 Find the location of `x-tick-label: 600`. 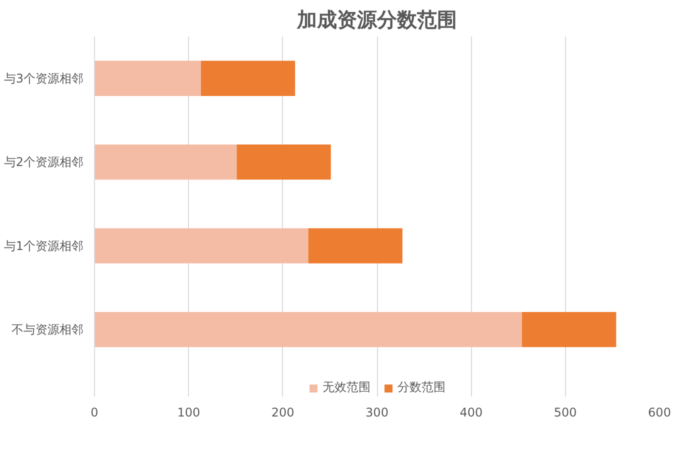

x-tick-label: 600 is located at coordinates (659, 413).